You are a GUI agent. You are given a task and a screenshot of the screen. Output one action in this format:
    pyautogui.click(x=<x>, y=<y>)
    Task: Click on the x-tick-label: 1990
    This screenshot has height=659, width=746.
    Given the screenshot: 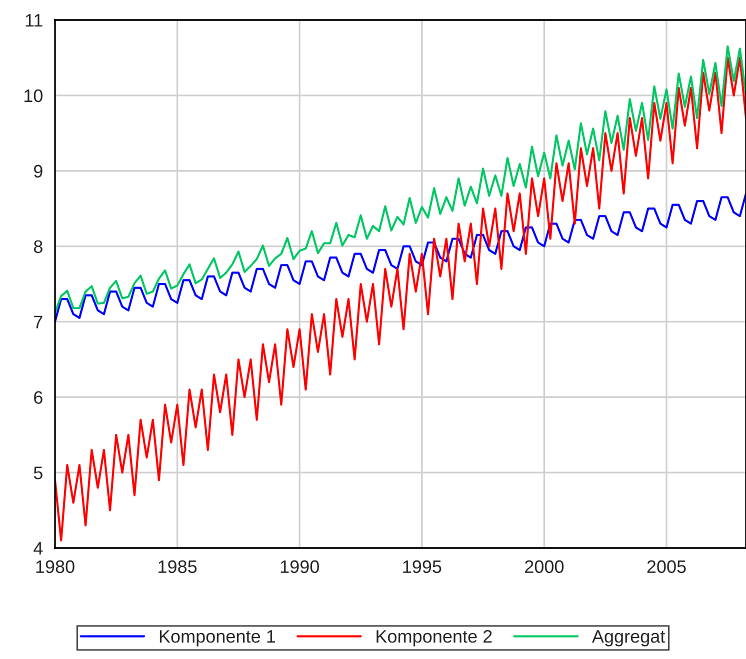 What is the action you would take?
    pyautogui.click(x=299, y=567)
    